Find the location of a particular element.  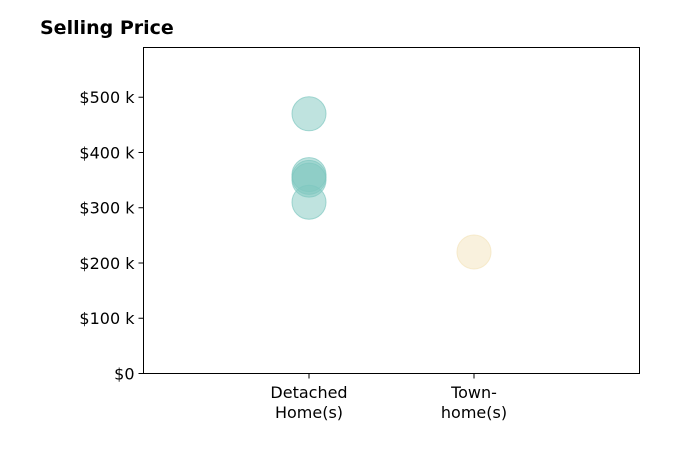

y-tick-label: $300 k is located at coordinates (107, 208).